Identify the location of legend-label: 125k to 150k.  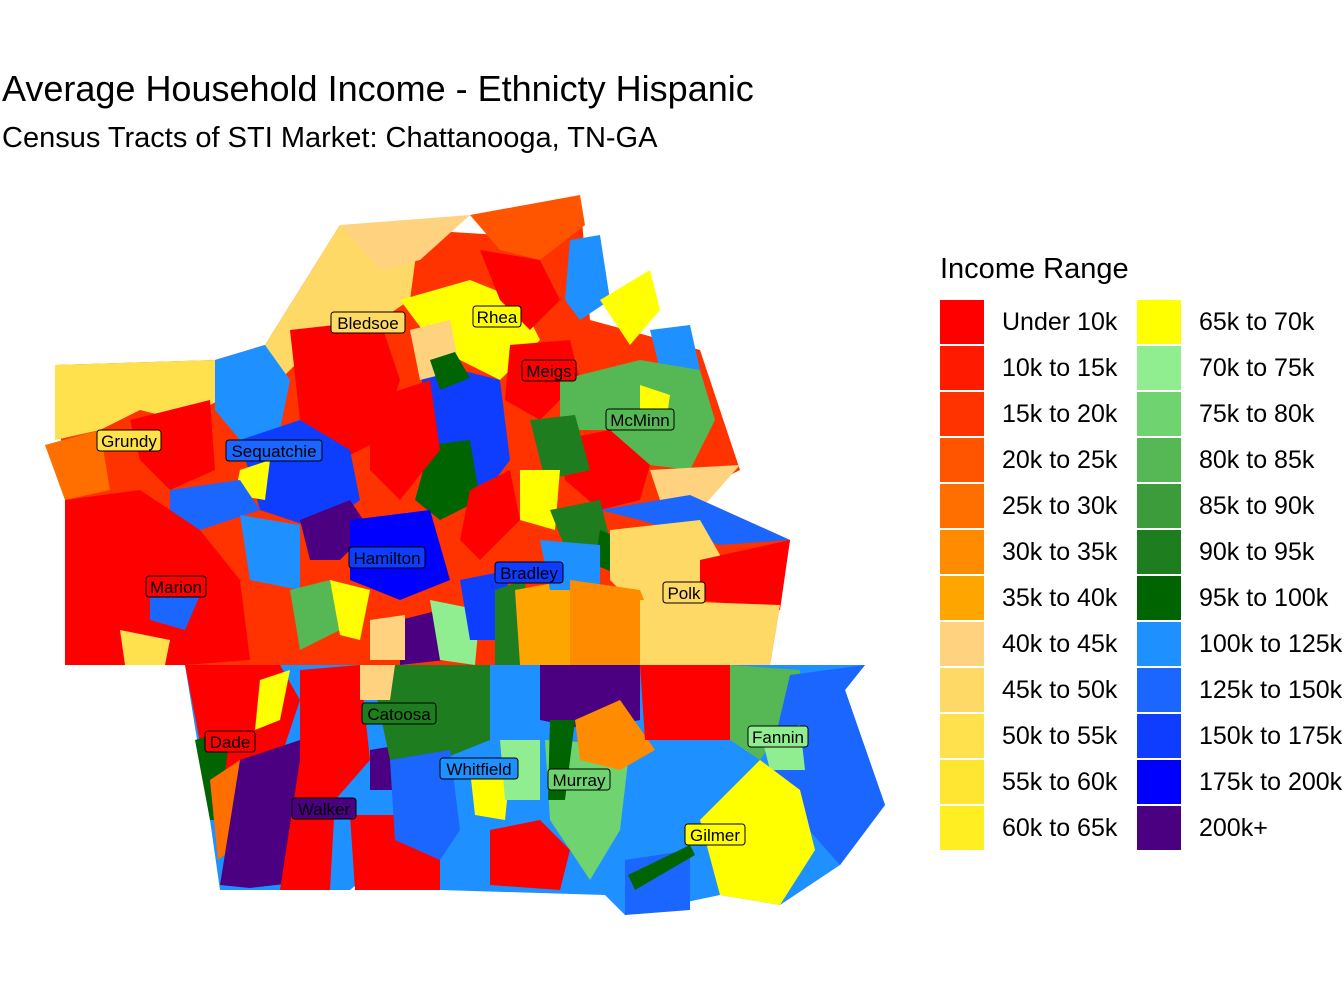
(1271, 690).